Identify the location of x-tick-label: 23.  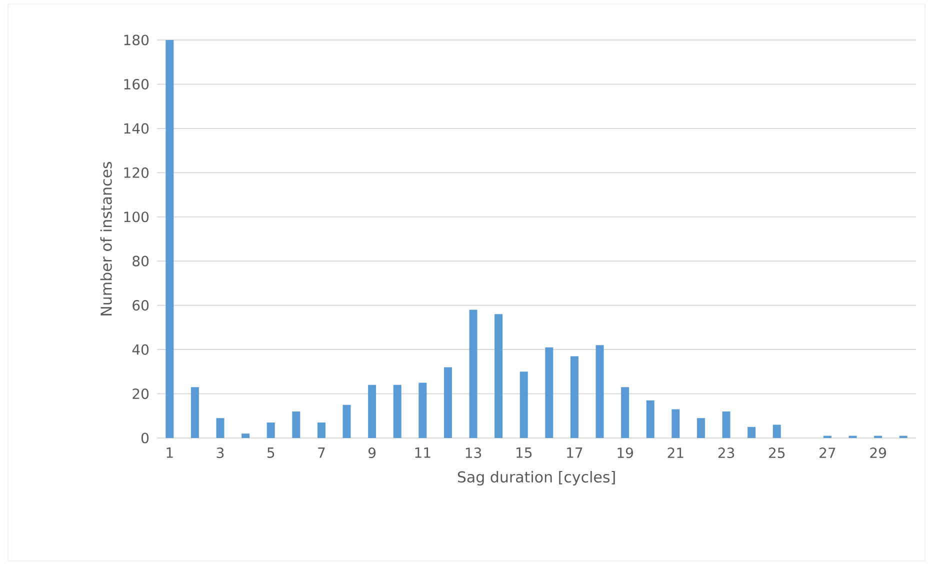
(726, 453).